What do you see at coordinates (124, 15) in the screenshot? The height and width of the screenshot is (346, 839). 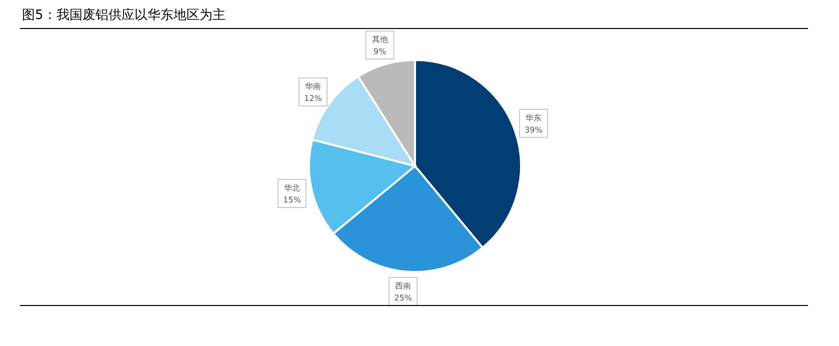 I see `text: 图5：我国废铝供应以华东地区为主` at bounding box center [124, 15].